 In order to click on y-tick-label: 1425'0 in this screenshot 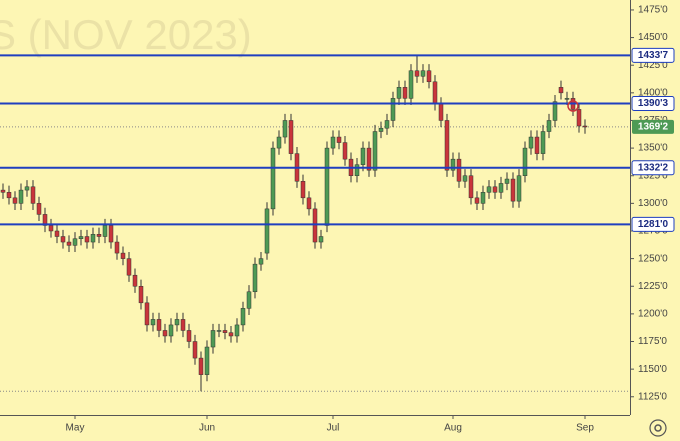, I will do `click(653, 65)`.